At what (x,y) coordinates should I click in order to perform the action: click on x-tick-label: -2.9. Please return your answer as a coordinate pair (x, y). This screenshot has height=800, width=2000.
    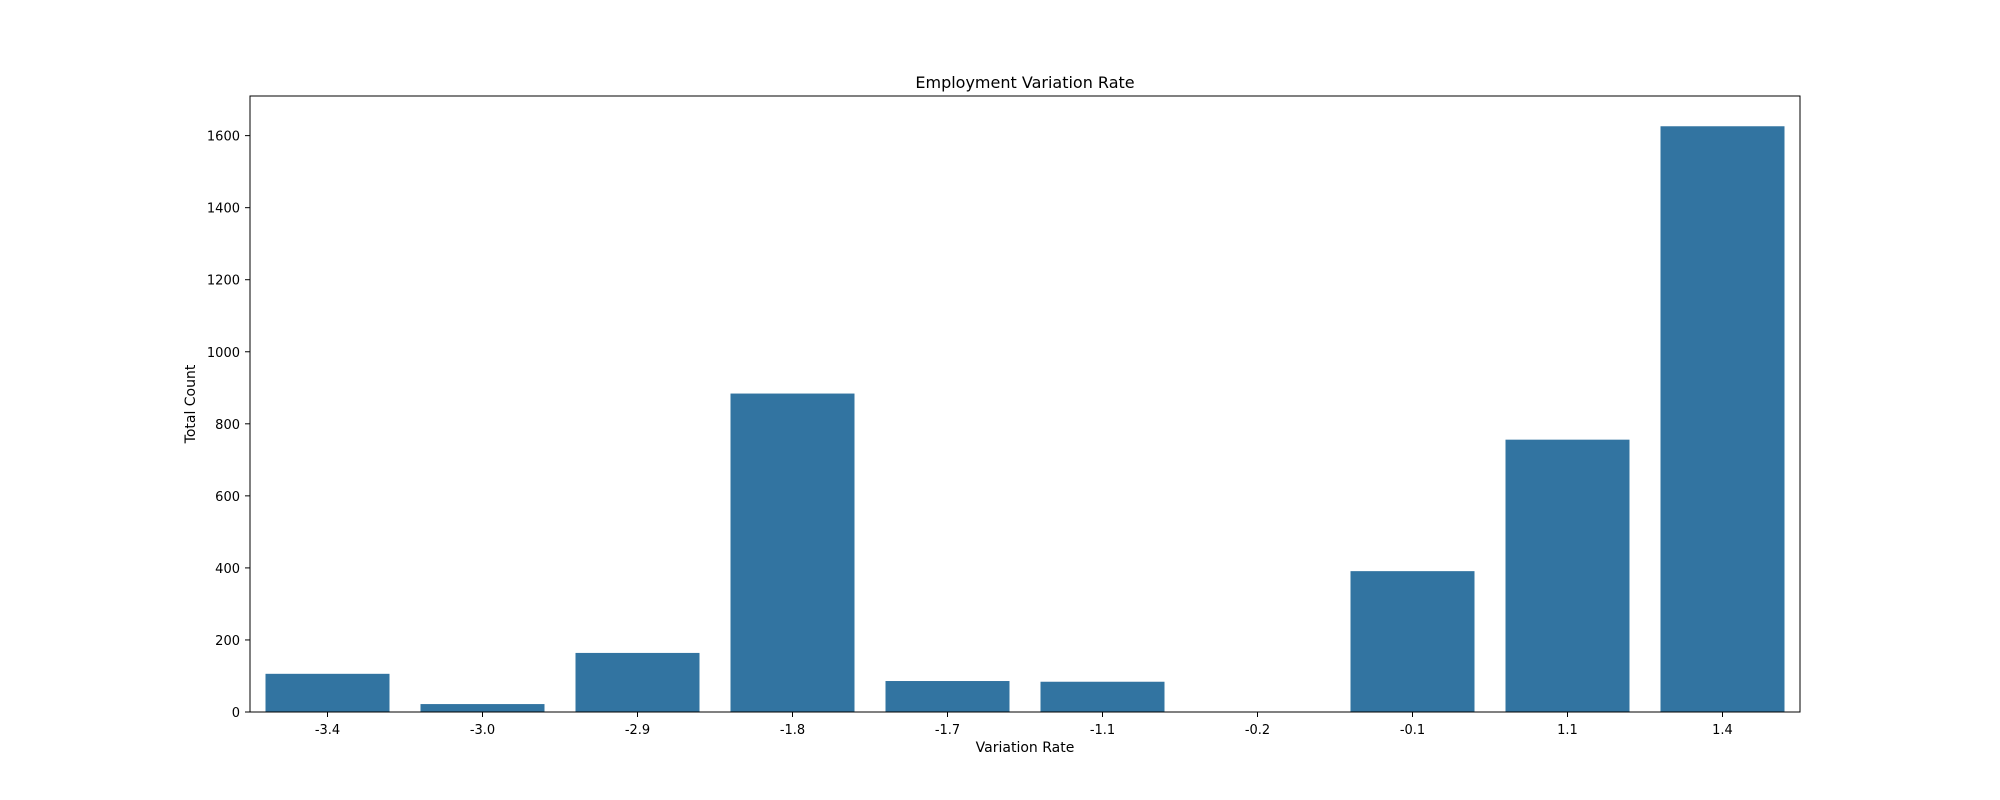
    Looking at the image, I should click on (637, 730).